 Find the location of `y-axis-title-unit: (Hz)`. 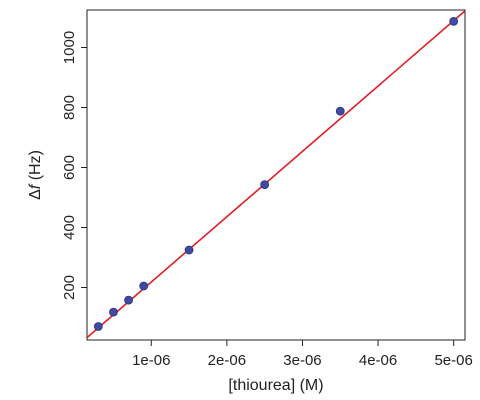

y-axis-title-unit: (Hz) is located at coordinates (35, 167).